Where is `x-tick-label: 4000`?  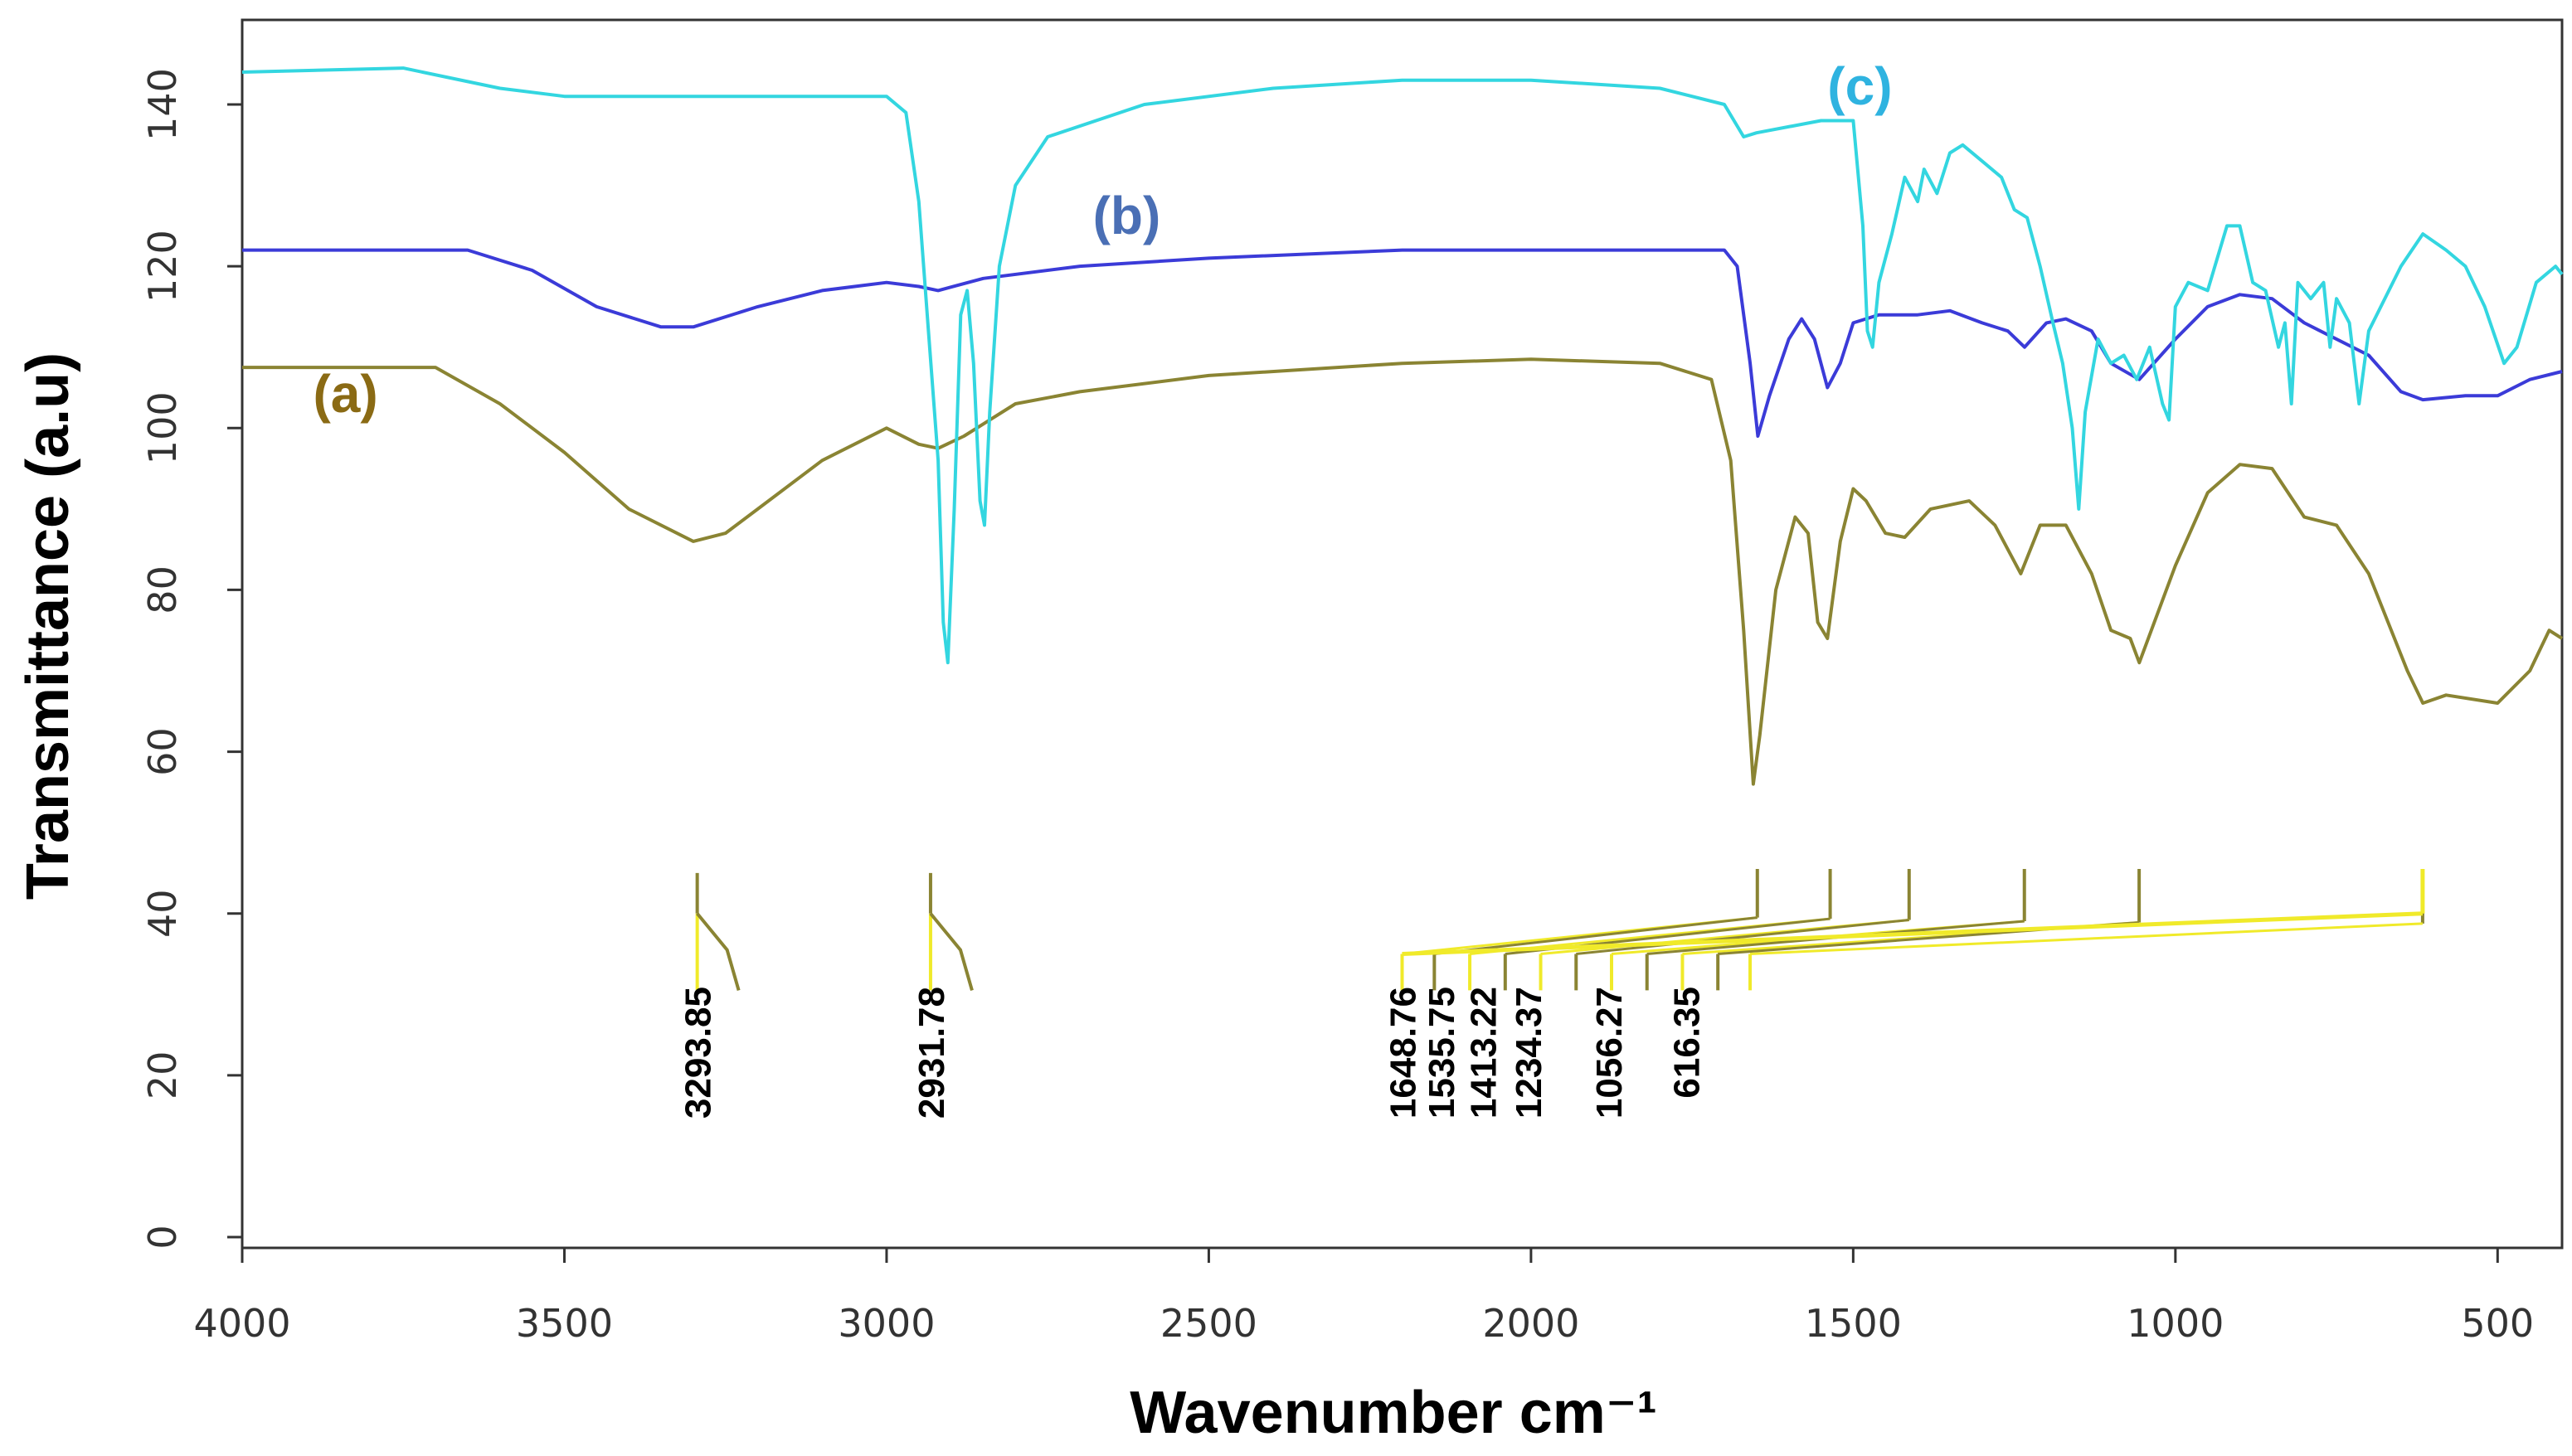
x-tick-label: 4000 is located at coordinates (241, 1323).